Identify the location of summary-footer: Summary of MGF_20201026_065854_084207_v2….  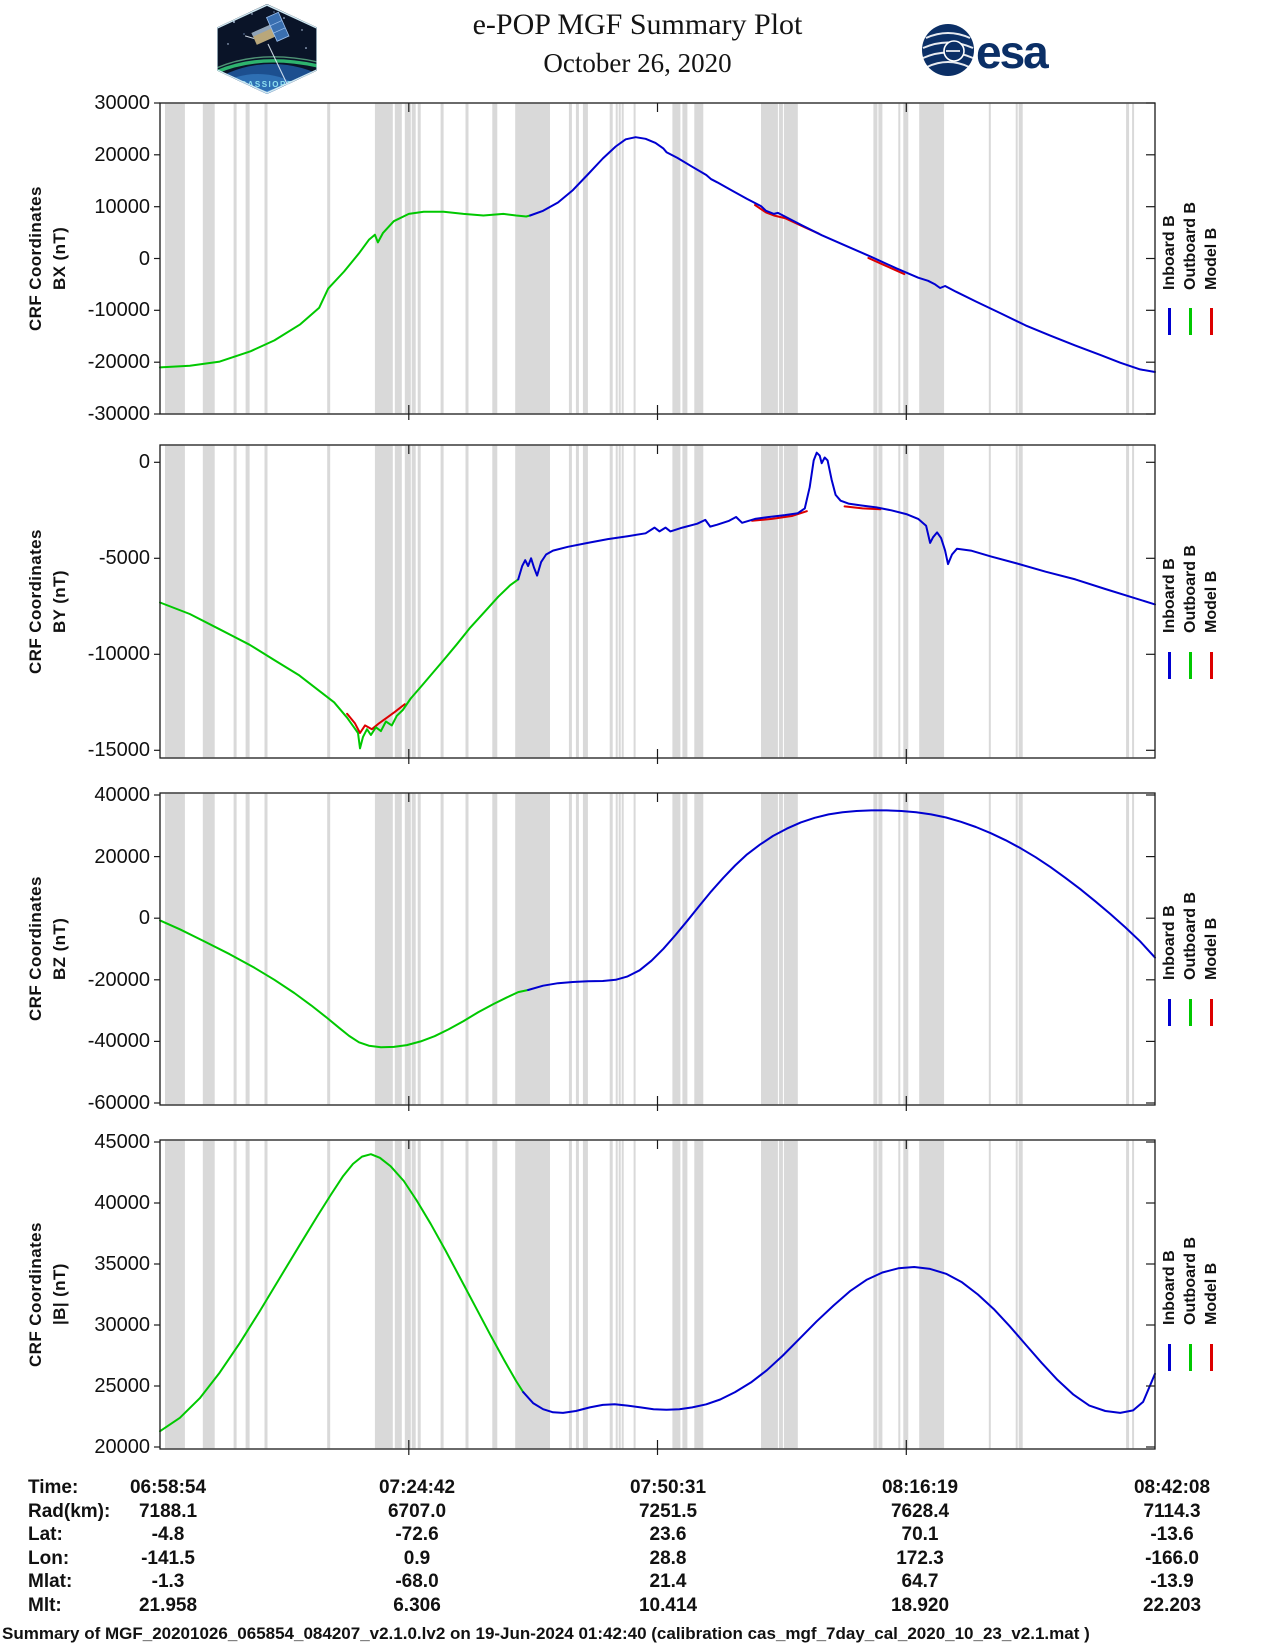
(546, 1633).